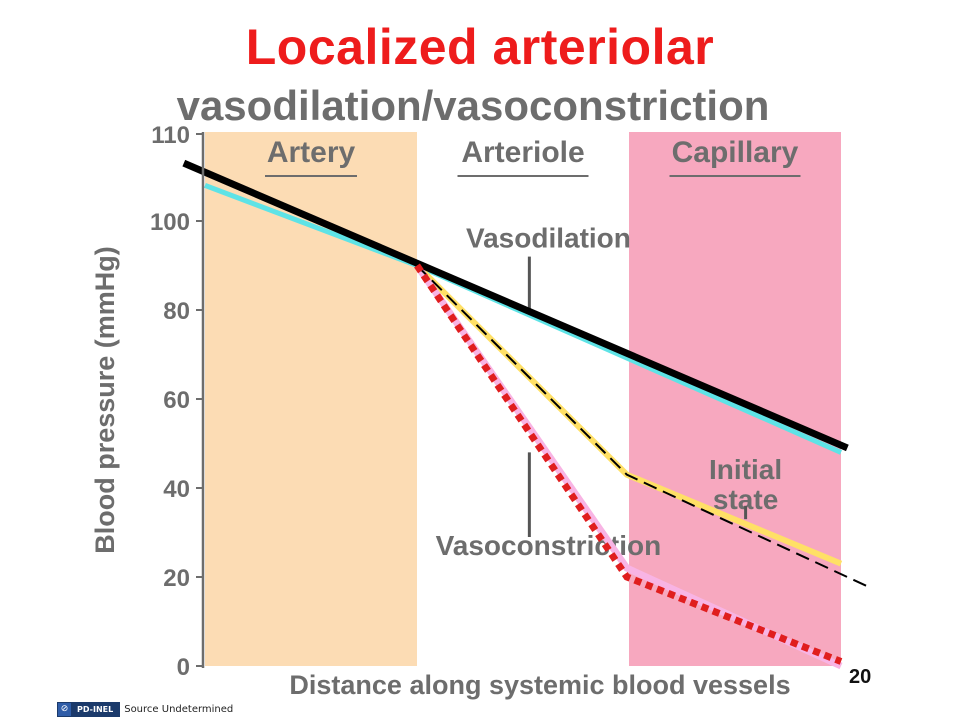 The width and height of the screenshot is (960, 720). Describe the element at coordinates (170, 135) in the screenshot. I see `y-tick-label: 110` at that location.